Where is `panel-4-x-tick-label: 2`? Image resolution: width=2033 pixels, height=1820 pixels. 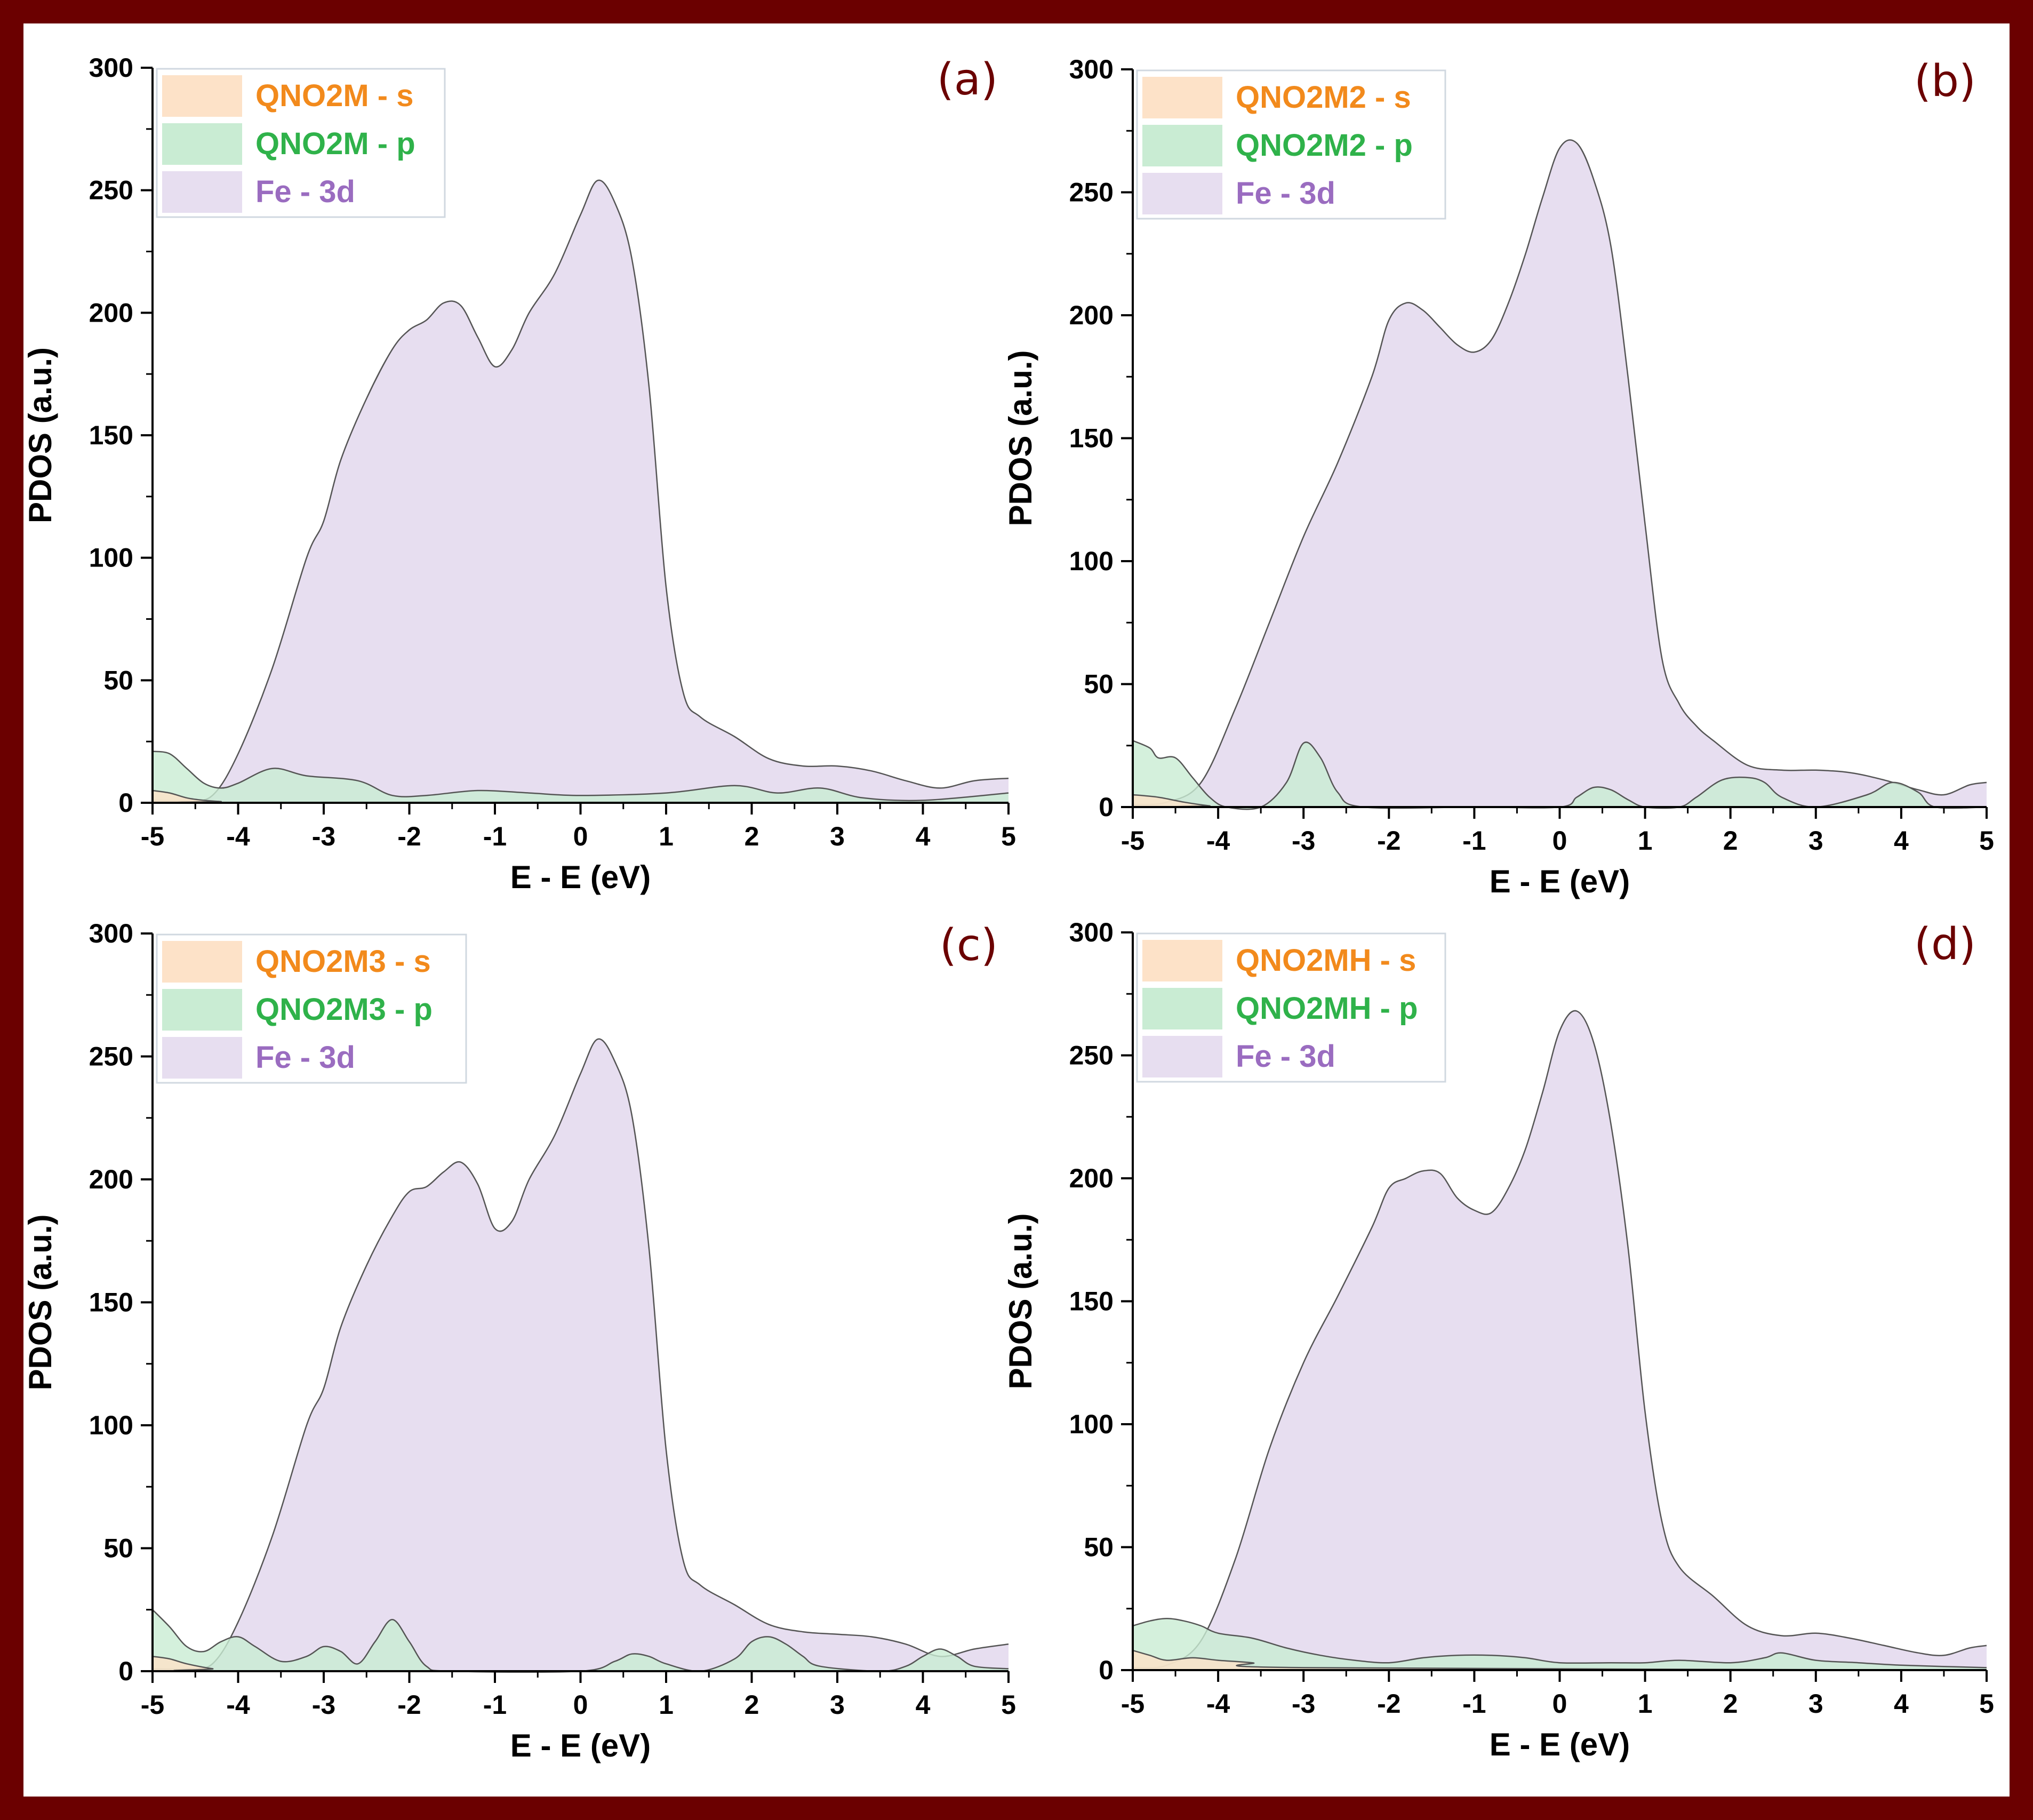
panel-4-x-tick-label: 2 is located at coordinates (1730, 1704).